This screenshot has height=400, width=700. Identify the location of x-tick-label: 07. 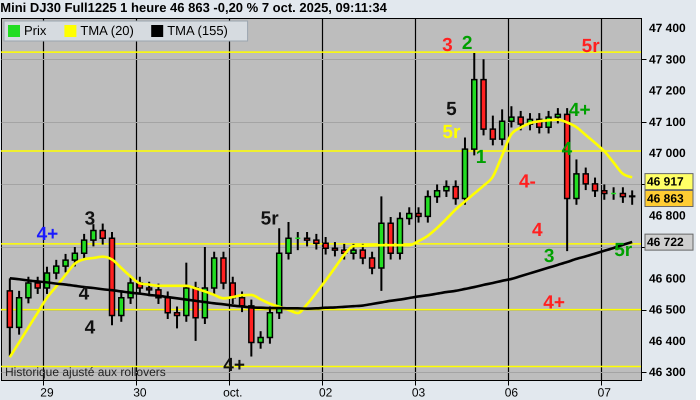
(605, 393).